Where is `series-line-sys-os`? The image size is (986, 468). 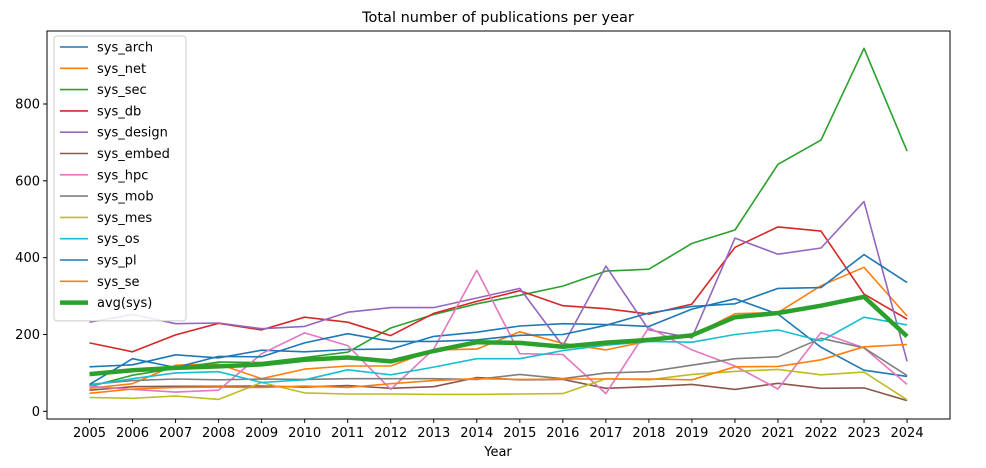
series-line-sys-os is located at coordinates (498, 351).